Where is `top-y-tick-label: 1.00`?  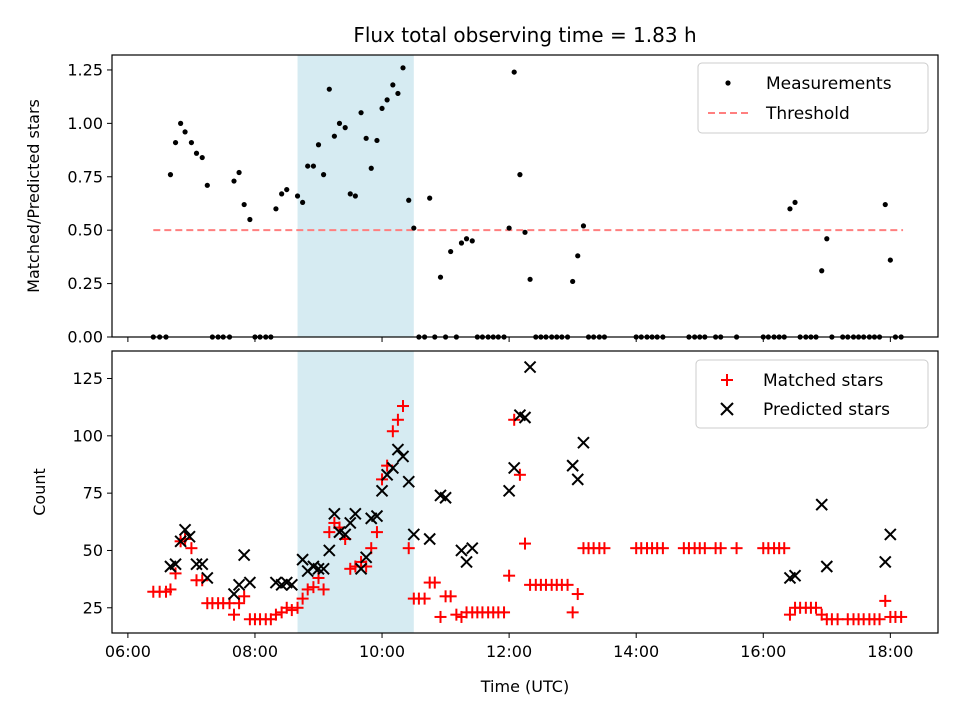 top-y-tick-label: 1.00 is located at coordinates (85, 123).